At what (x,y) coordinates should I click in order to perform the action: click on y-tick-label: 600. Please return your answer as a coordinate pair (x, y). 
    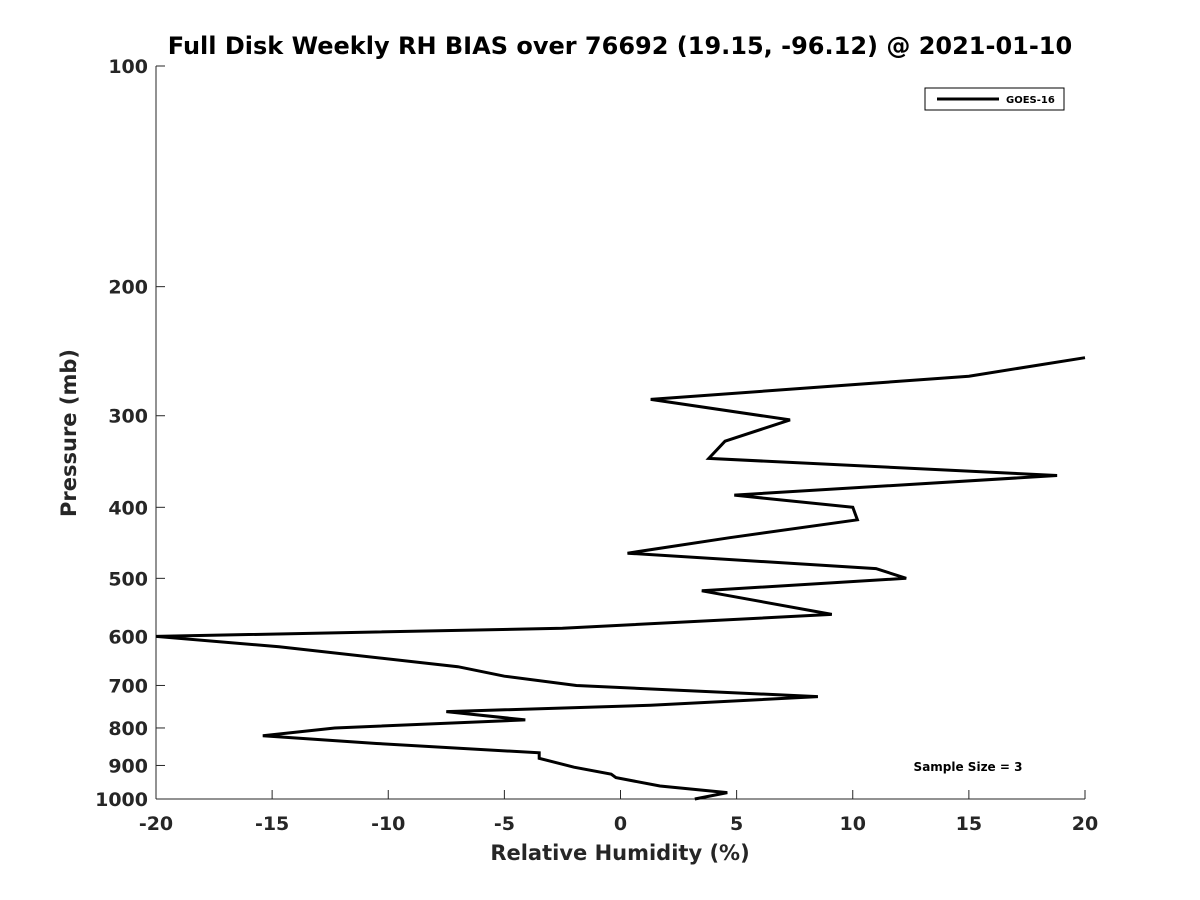
    Looking at the image, I should click on (128, 637).